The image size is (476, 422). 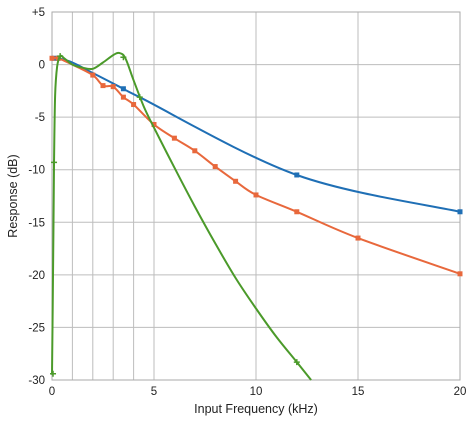 What do you see at coordinates (36, 381) in the screenshot?
I see `y-tick-label: -30` at bounding box center [36, 381].